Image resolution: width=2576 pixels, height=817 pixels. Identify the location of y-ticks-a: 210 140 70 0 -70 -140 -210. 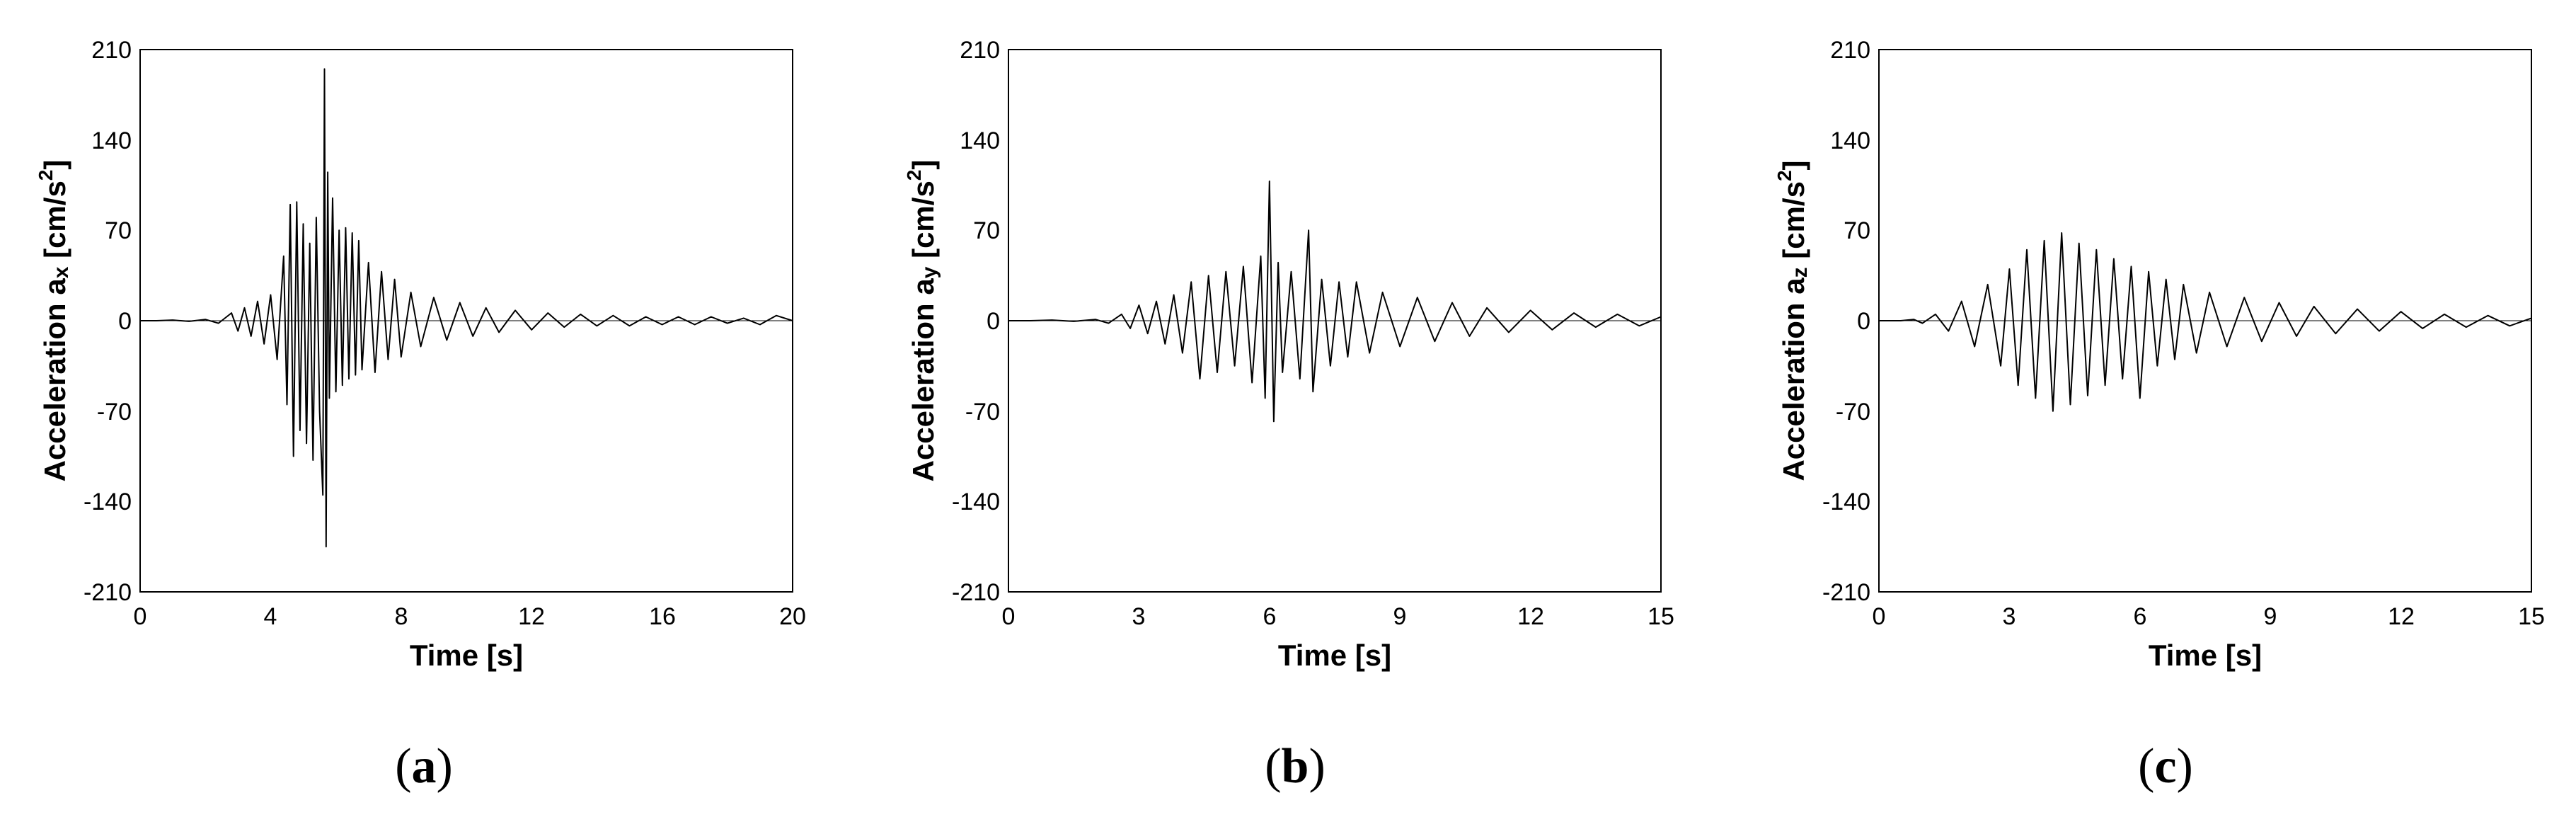
(108, 321).